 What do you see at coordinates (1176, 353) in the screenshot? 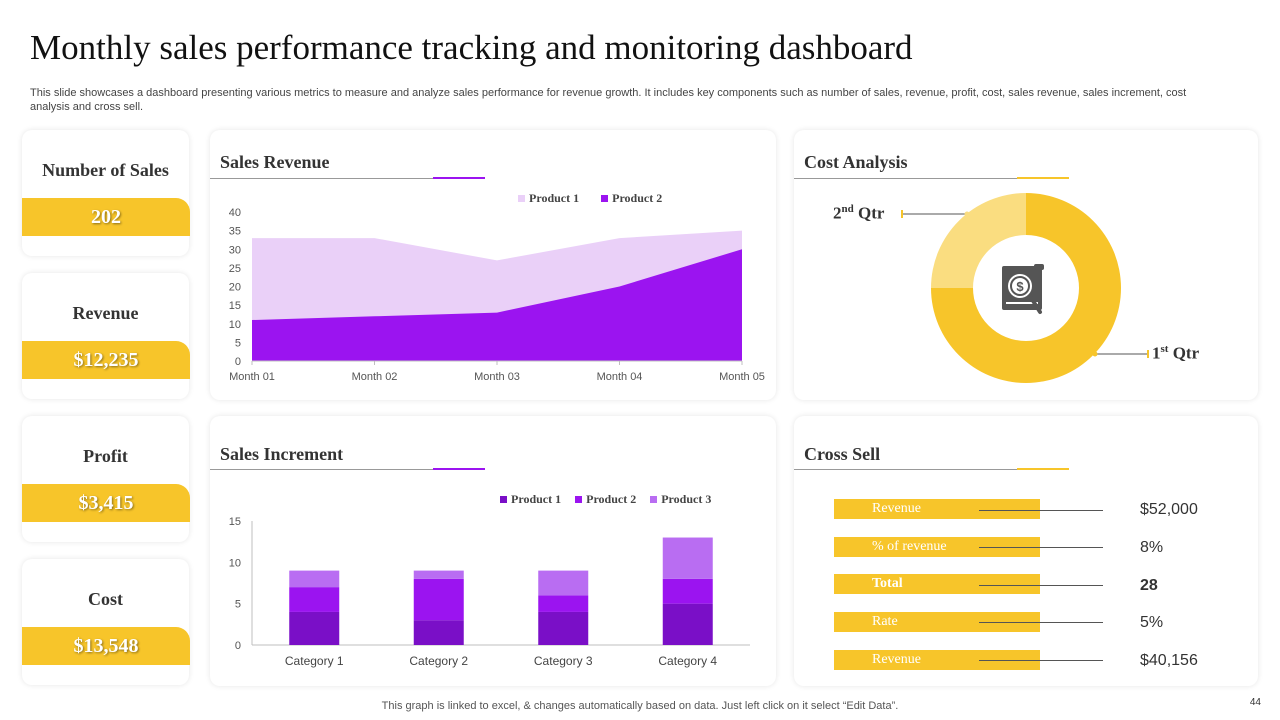
I see `donut-label-1st-qtr: 1st Qtr` at bounding box center [1176, 353].